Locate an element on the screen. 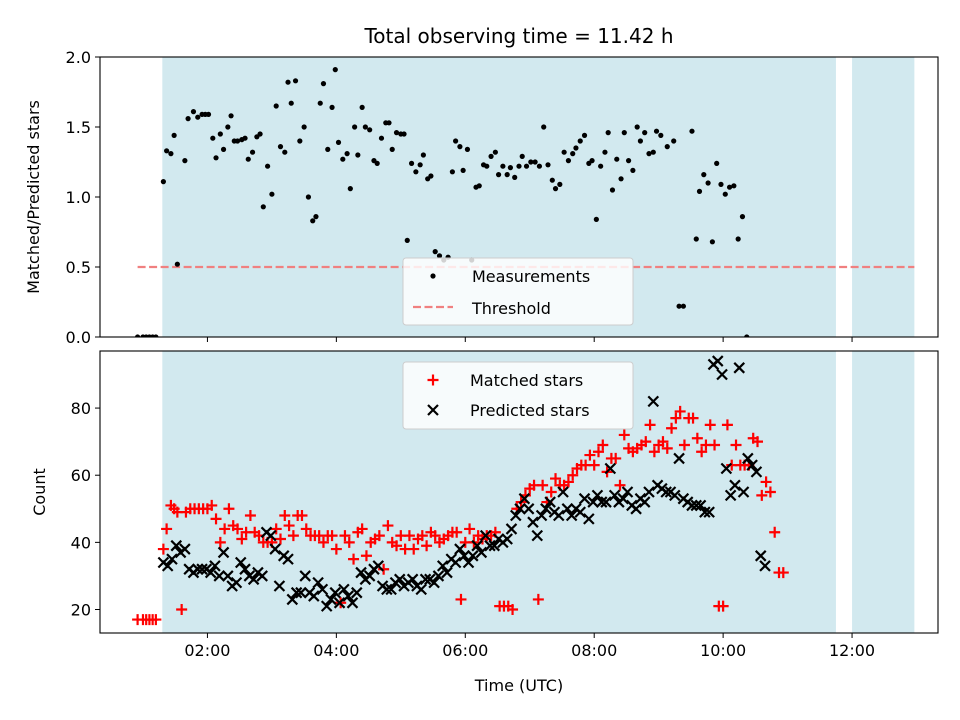 Image resolution: width=960 pixels, height=720 pixels. y-tick-label: 0.5 is located at coordinates (78, 267).